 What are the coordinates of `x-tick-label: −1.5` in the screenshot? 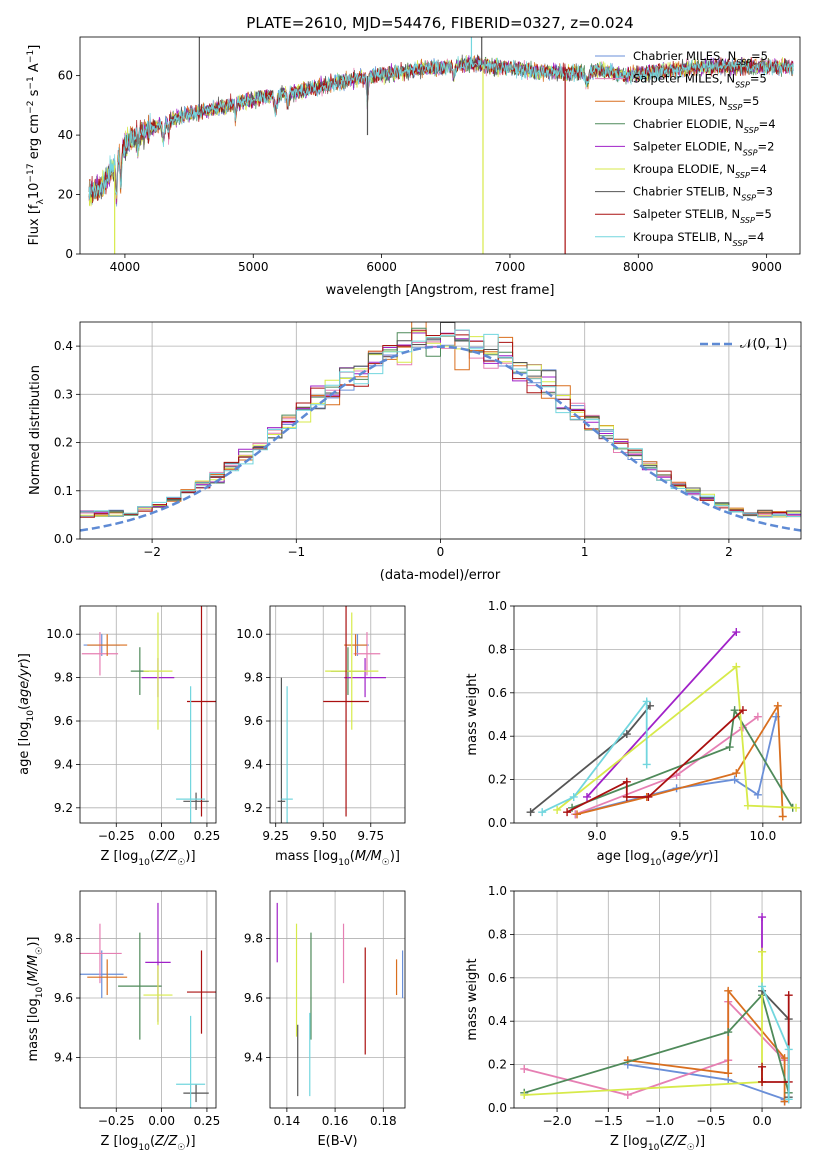 It's located at (608, 1121).